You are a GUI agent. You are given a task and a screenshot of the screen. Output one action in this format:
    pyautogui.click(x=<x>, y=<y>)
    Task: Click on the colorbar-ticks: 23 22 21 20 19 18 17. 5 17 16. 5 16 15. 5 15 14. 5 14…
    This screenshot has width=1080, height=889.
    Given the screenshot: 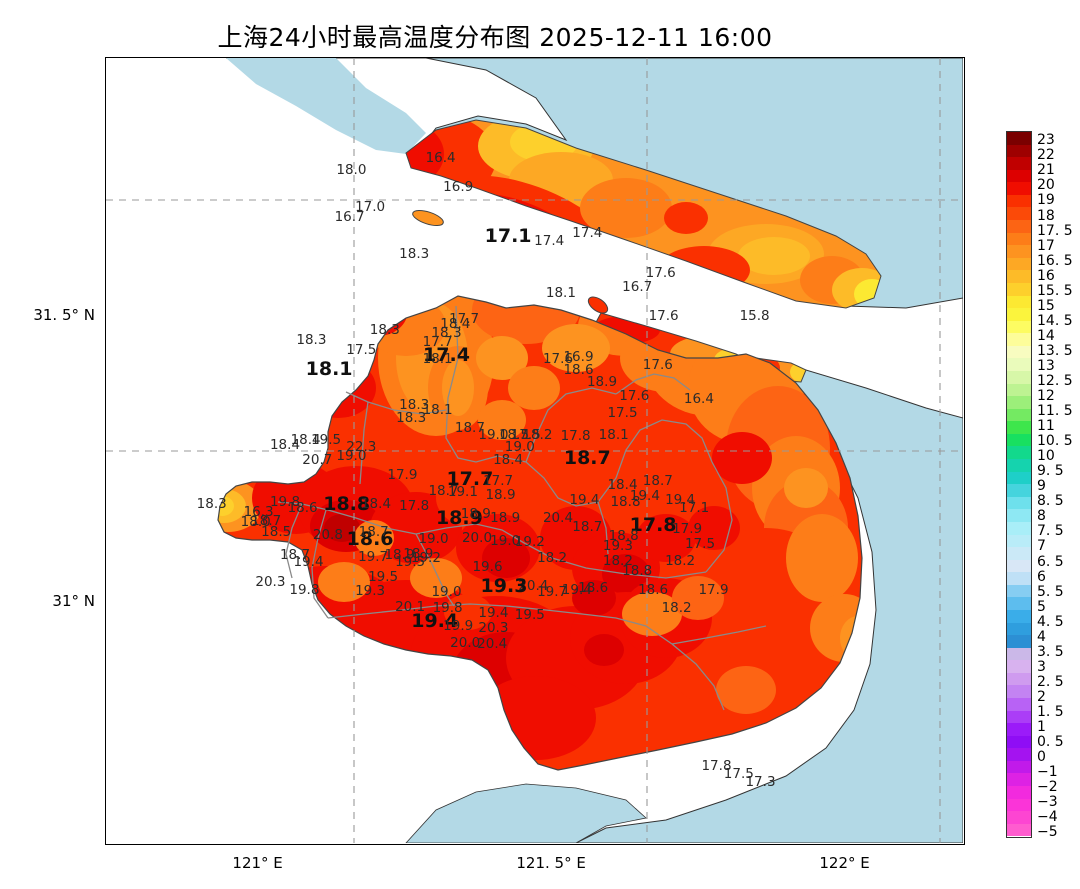 What is the action you would take?
    pyautogui.click(x=1057, y=486)
    